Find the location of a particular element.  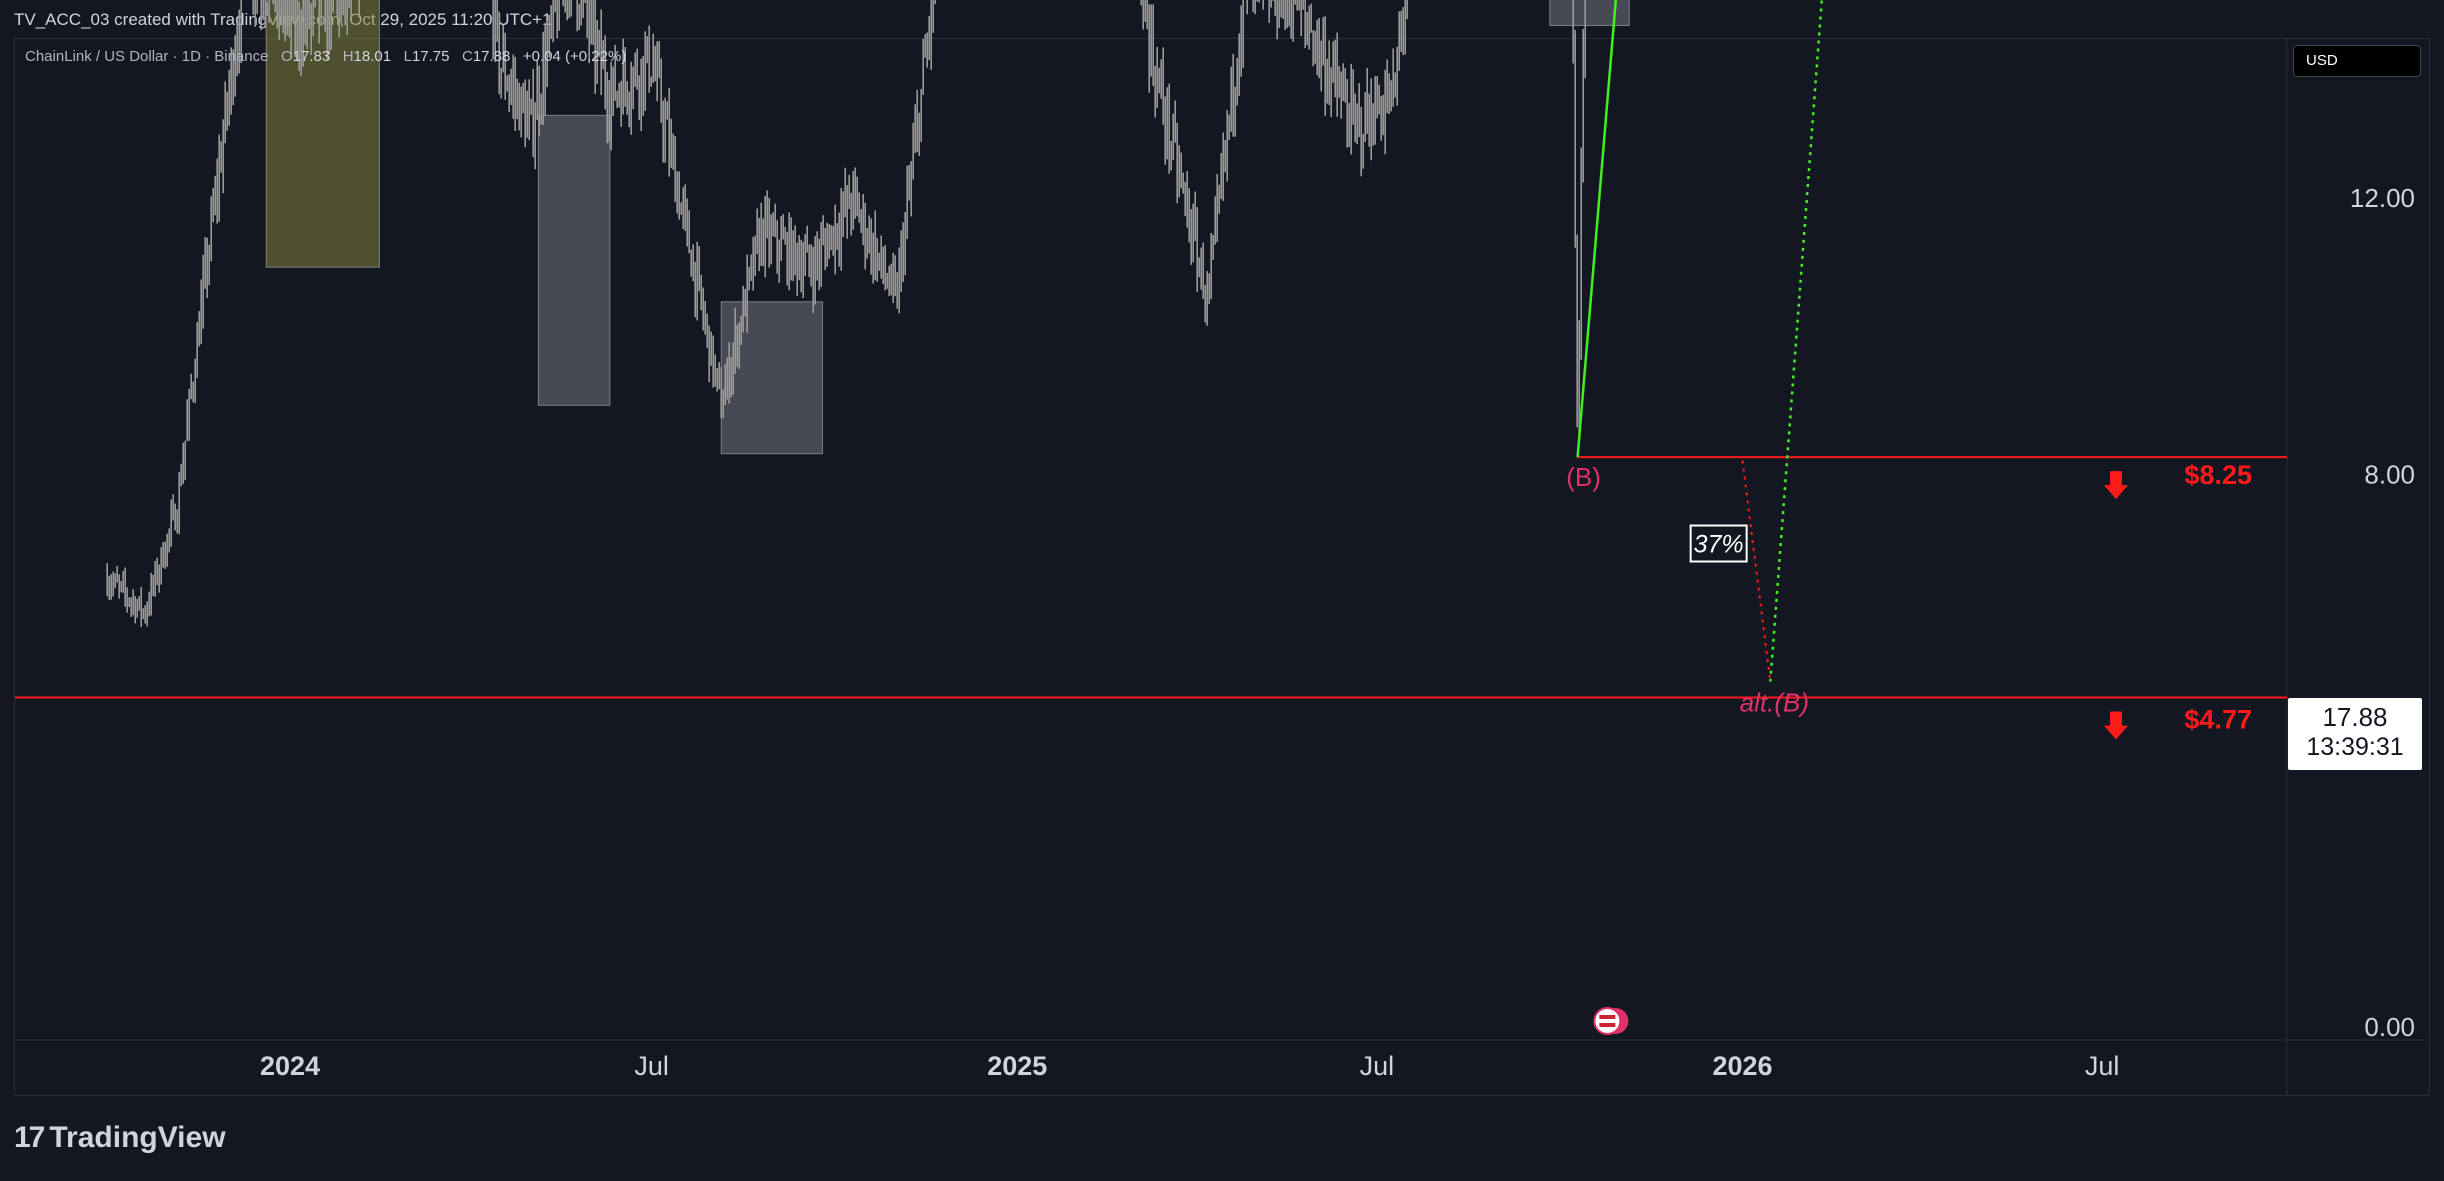

last-price-label: 17.88 13:39:31 is located at coordinates (2355, 734).